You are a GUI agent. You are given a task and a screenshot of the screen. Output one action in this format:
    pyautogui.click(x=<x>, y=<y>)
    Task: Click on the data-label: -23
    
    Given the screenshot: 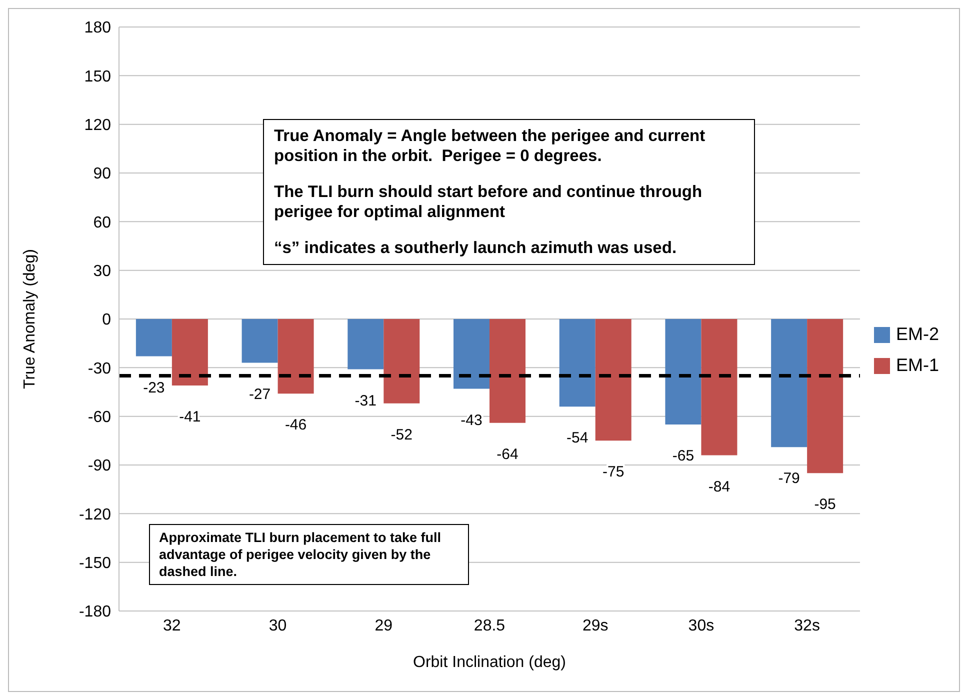 What is the action you would take?
    pyautogui.click(x=154, y=387)
    